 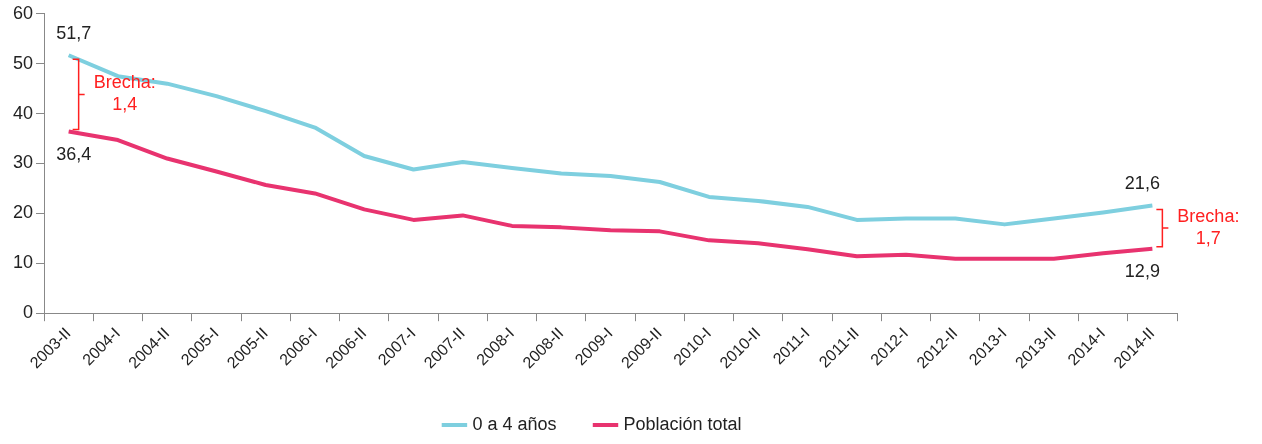 I want to click on y-tick-label: 40, so click(x=23, y=112).